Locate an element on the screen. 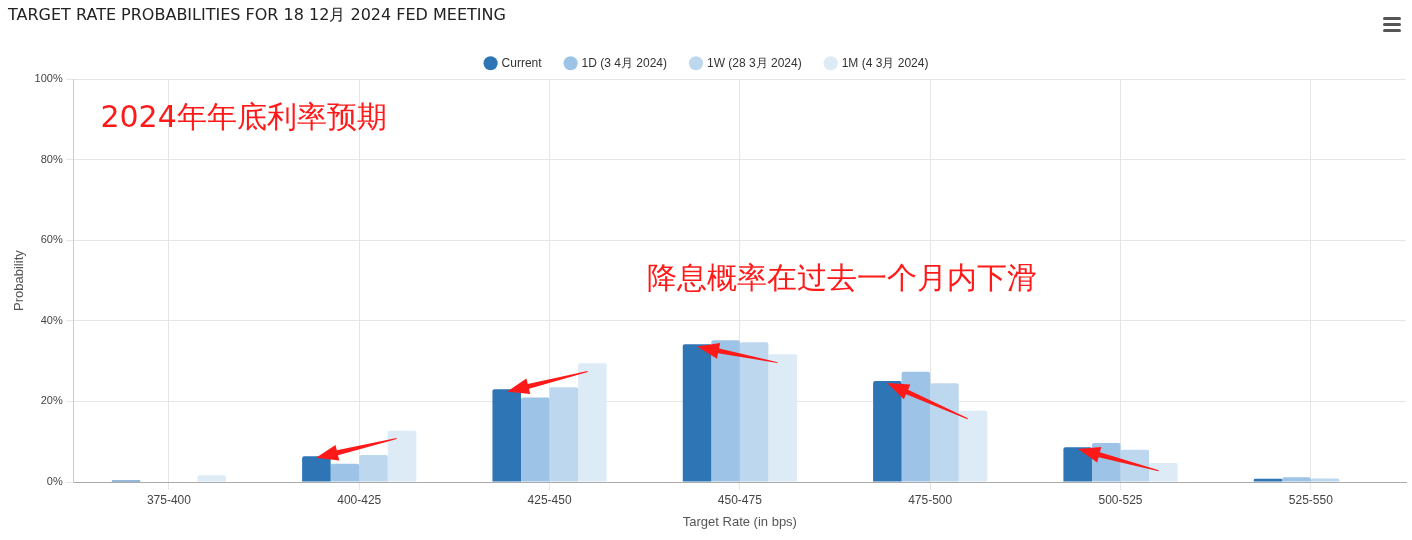 This screenshot has height=540, width=1412. x-tick-label: 400-425 is located at coordinates (359, 499).